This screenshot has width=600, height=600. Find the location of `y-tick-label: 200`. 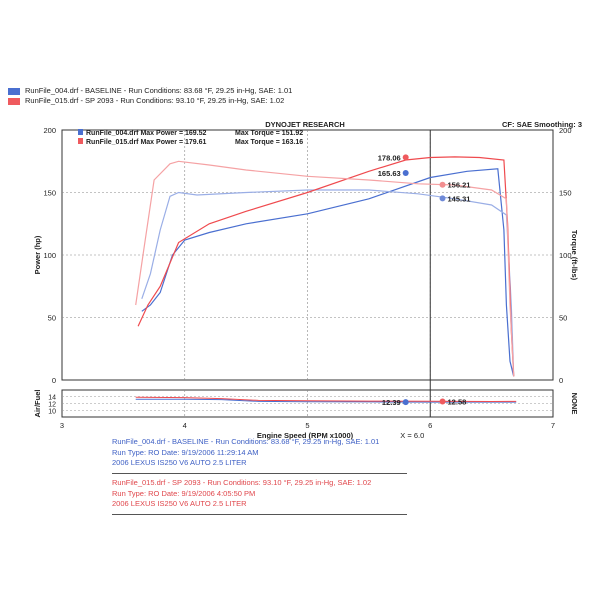

y-tick-label: 200 is located at coordinates (49, 130).